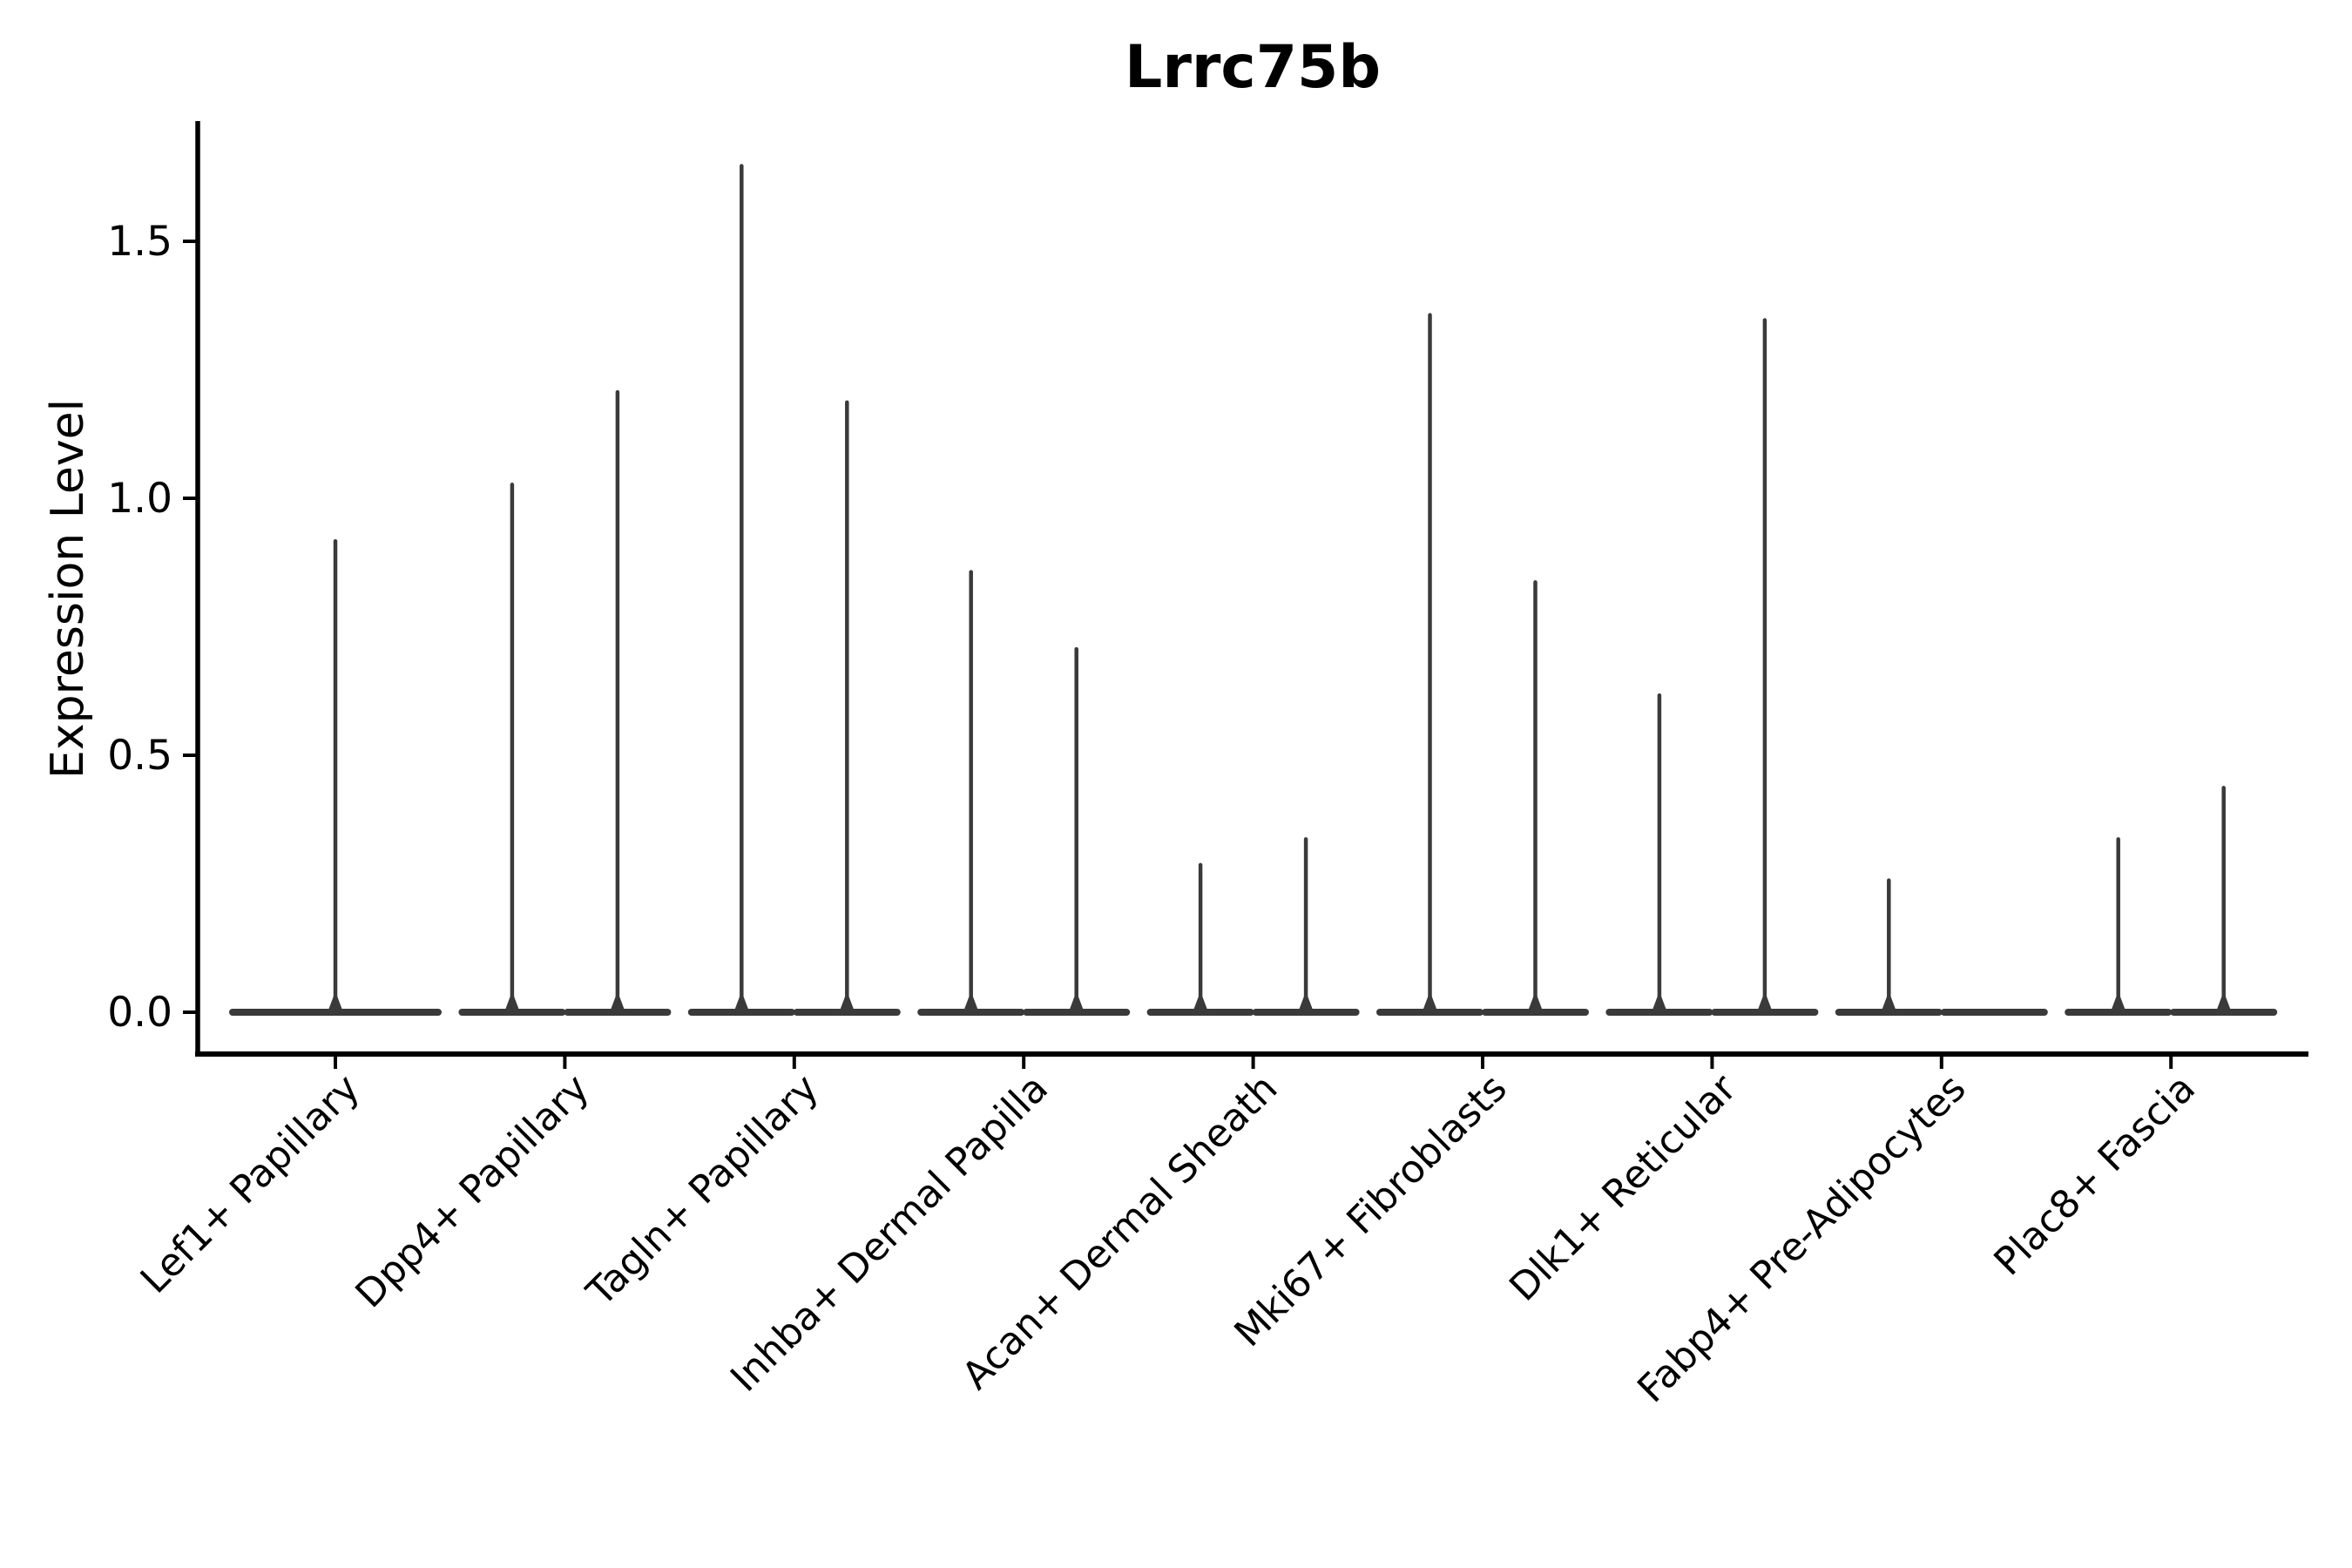  Describe the element at coordinates (139, 756) in the screenshot. I see `y-tick-label: 0.5` at that location.